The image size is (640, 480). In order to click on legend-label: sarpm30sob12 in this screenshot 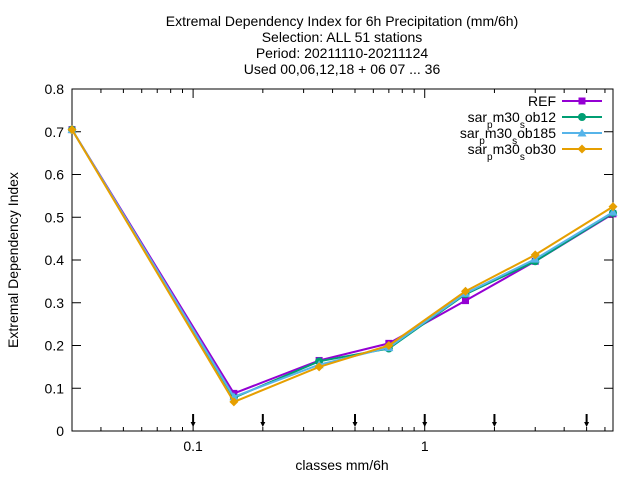, I will do `click(512, 120)`.